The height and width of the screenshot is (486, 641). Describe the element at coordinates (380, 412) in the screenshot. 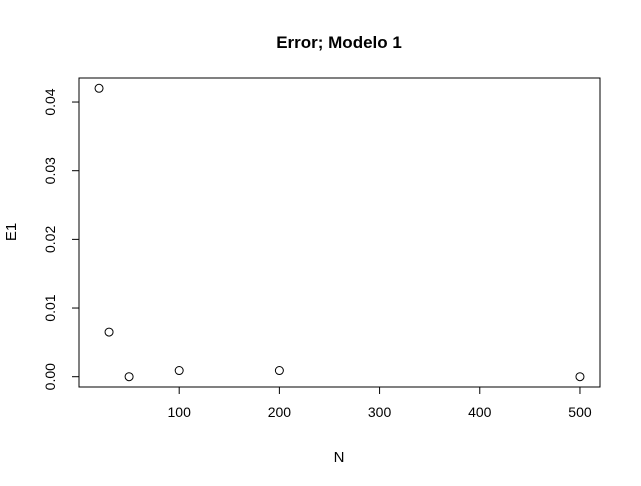

I see `x-tick-label: 300` at that location.